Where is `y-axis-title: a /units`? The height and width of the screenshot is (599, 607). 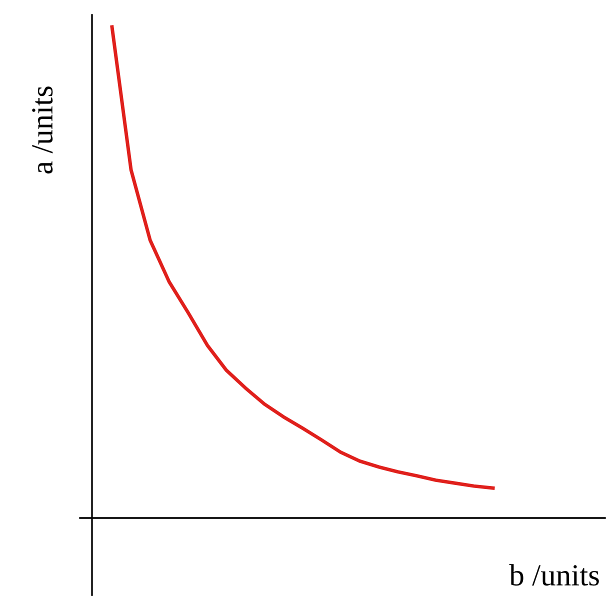 y-axis-title: a /units is located at coordinates (42, 130).